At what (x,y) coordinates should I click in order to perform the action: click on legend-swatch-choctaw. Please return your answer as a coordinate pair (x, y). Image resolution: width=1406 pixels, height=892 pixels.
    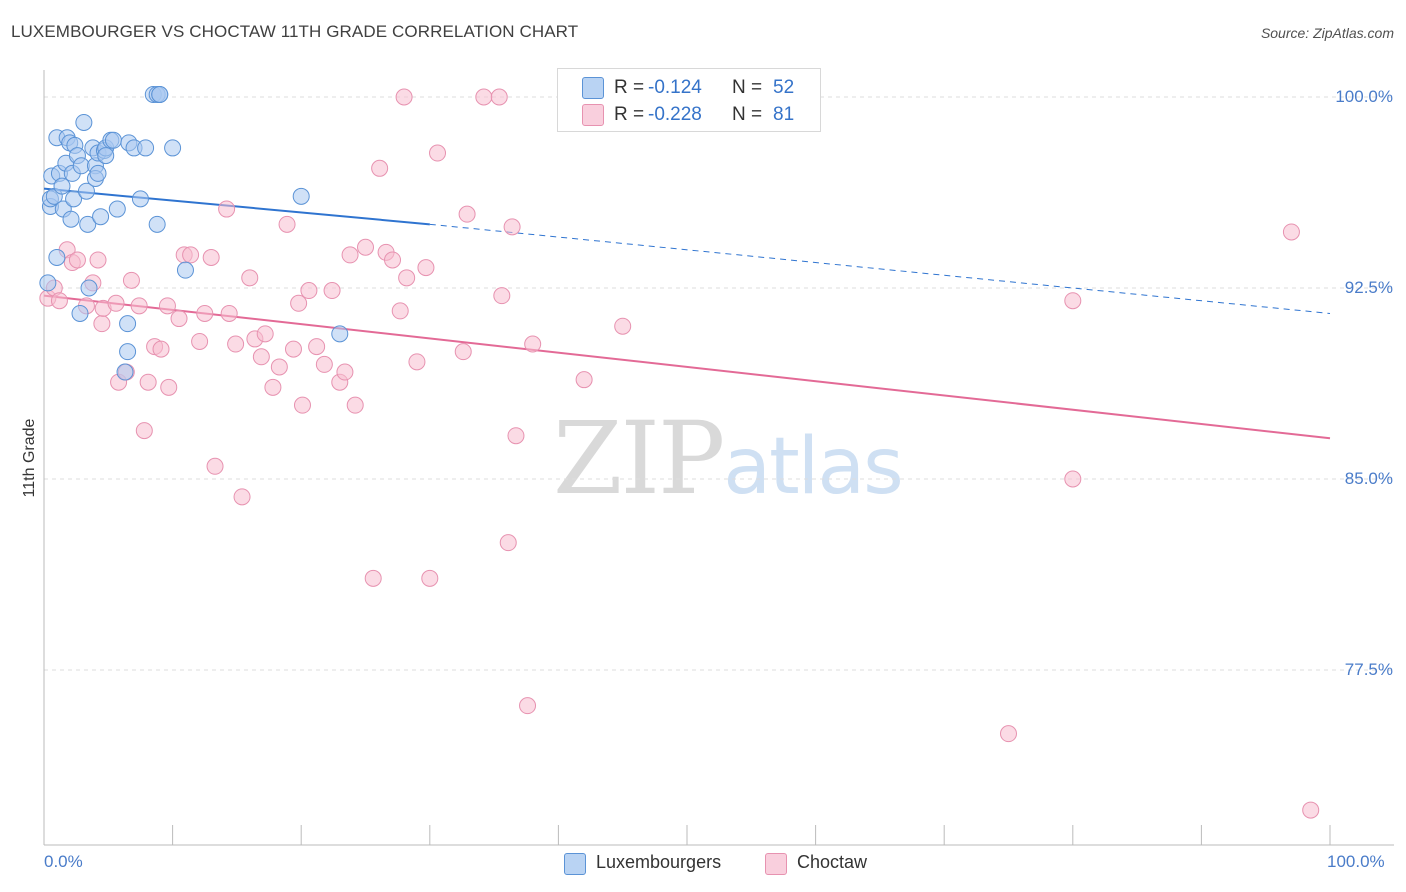
    Looking at the image, I should click on (776, 864).